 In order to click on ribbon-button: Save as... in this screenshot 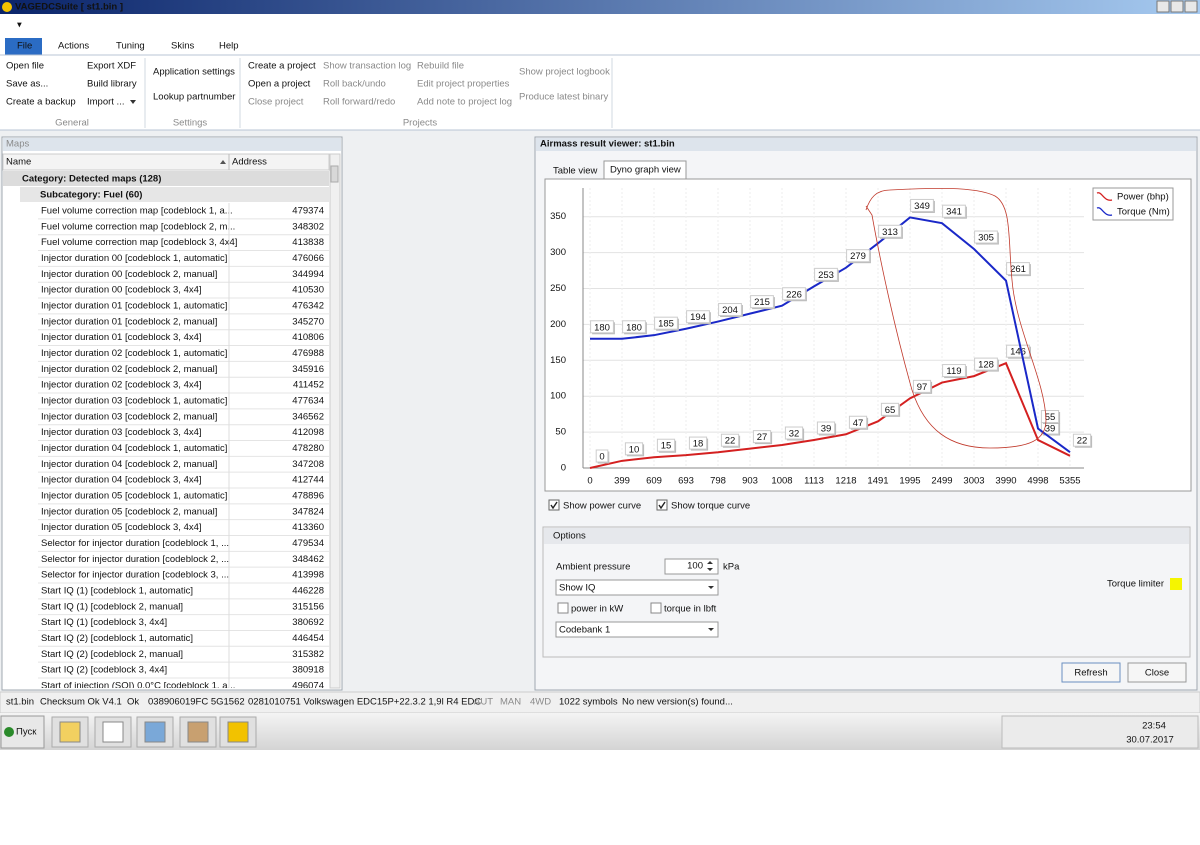, I will do `click(27, 84)`.